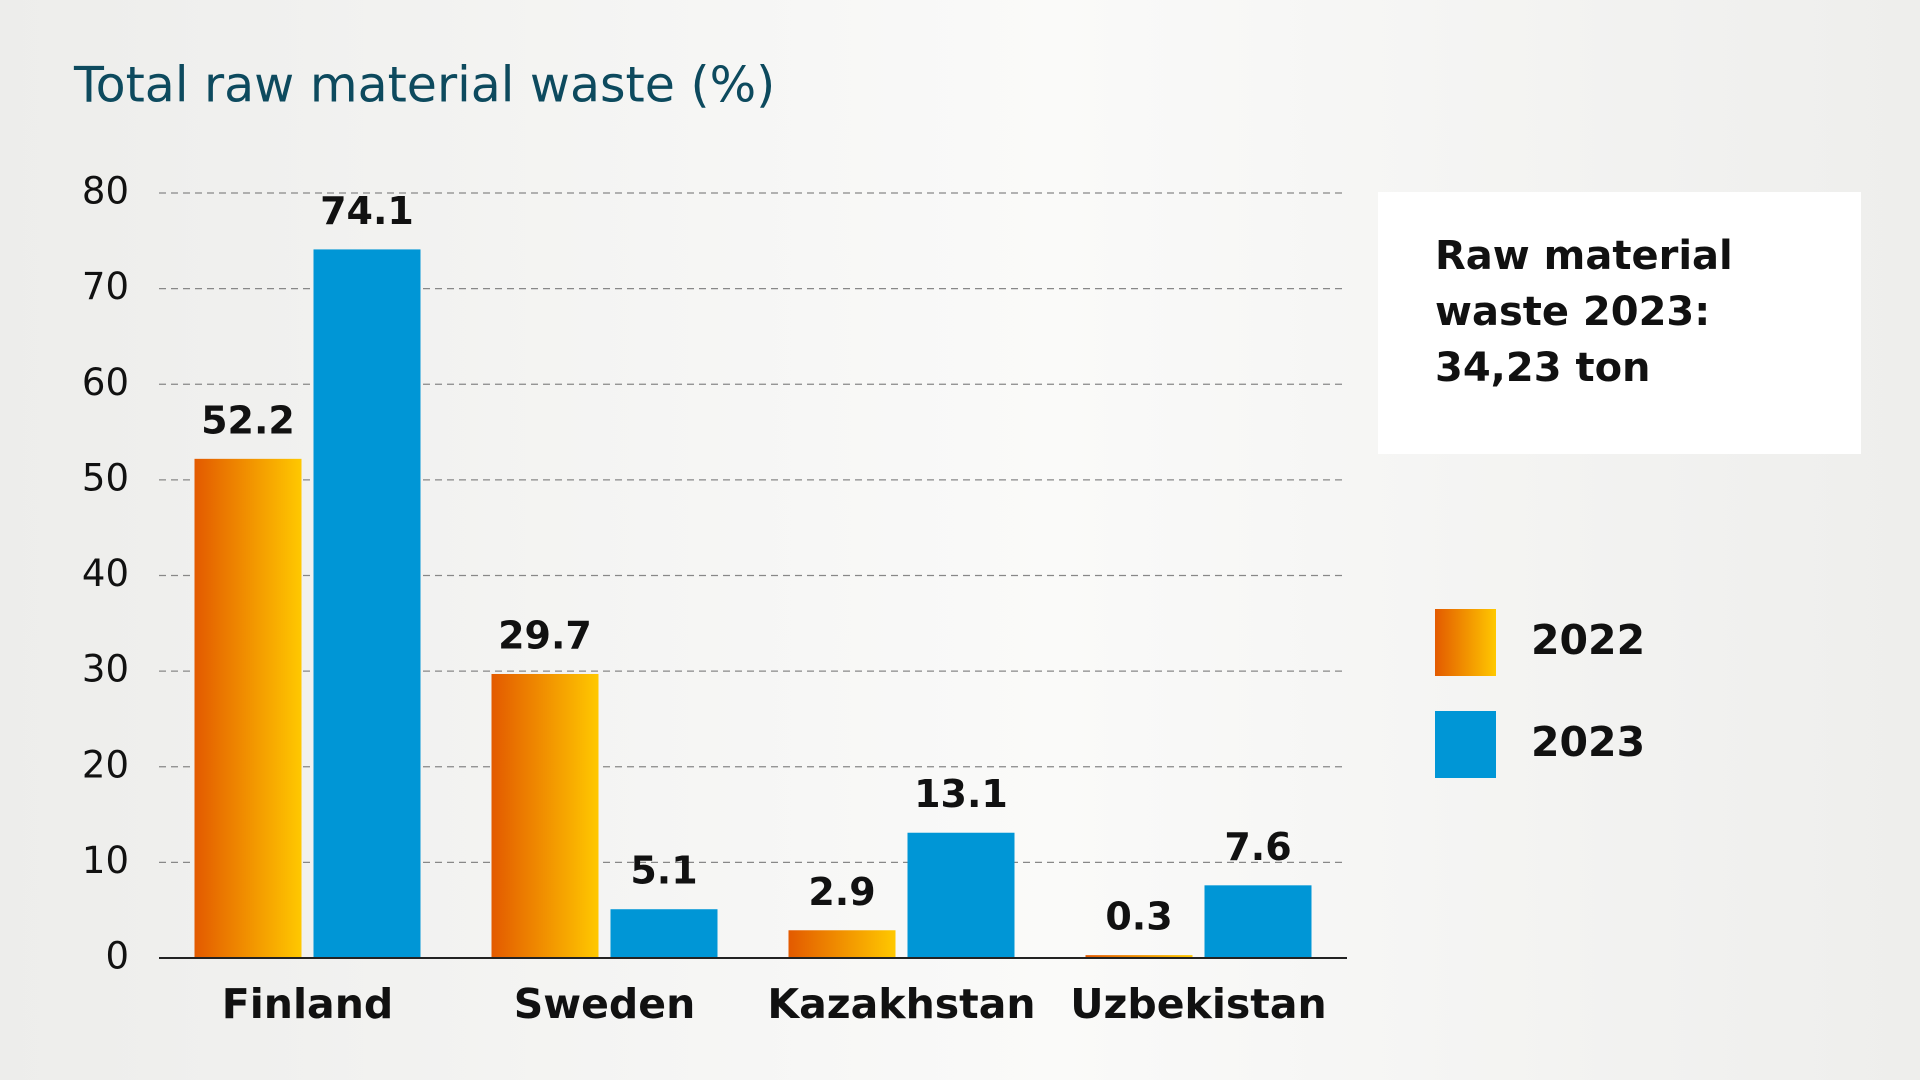 The height and width of the screenshot is (1080, 1920). Describe the element at coordinates (1138, 917) in the screenshot. I see `value-label: 0.3` at that location.